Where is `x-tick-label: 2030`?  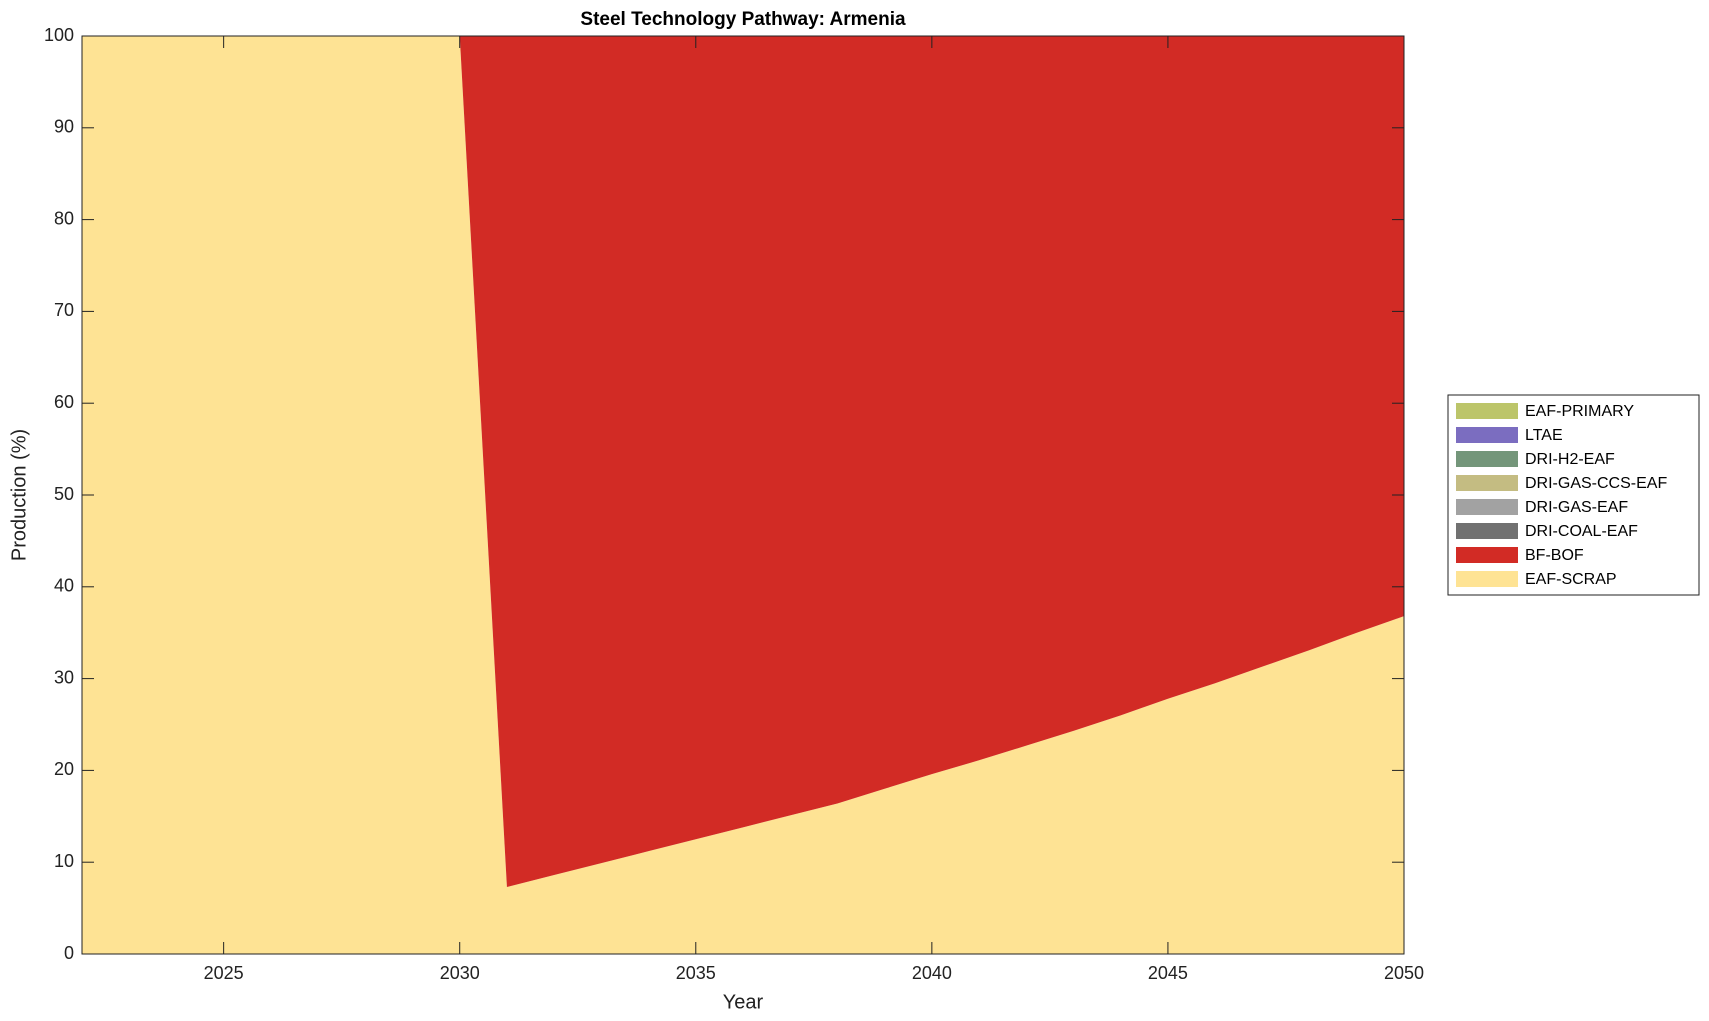 x-tick-label: 2030 is located at coordinates (460, 973).